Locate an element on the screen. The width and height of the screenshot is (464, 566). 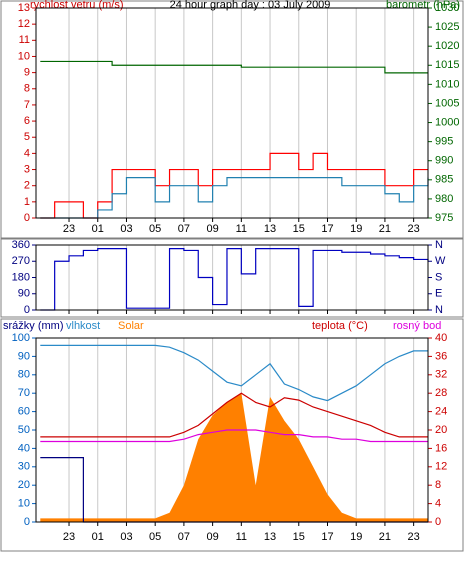
y2-tick-label: 1000 is located at coordinates (447, 122).